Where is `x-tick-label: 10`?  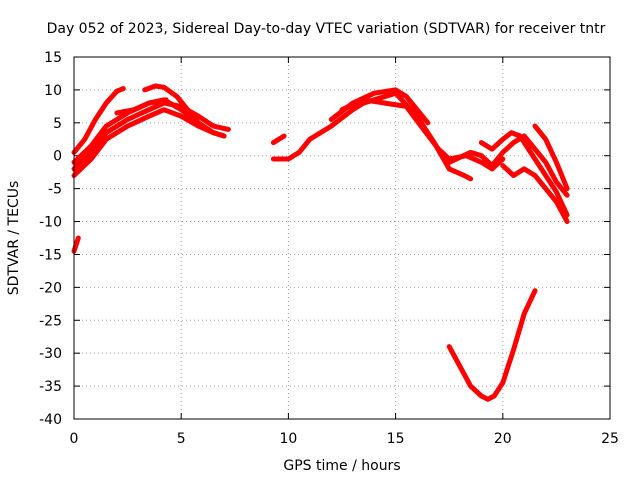 x-tick-label: 10 is located at coordinates (288, 439).